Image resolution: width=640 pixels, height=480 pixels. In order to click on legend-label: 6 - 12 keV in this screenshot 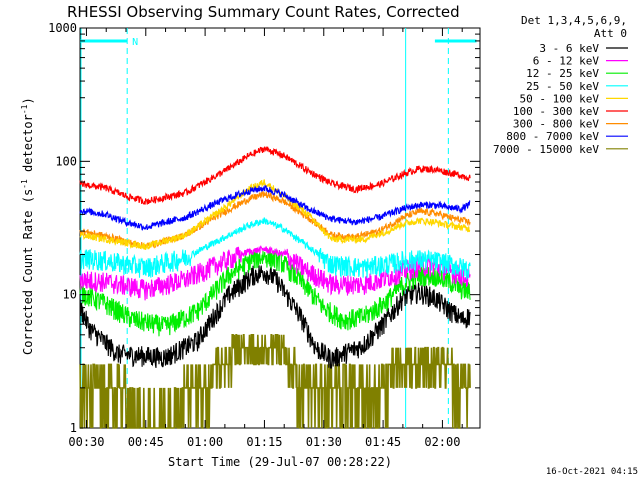, I will do `click(566, 61)`.